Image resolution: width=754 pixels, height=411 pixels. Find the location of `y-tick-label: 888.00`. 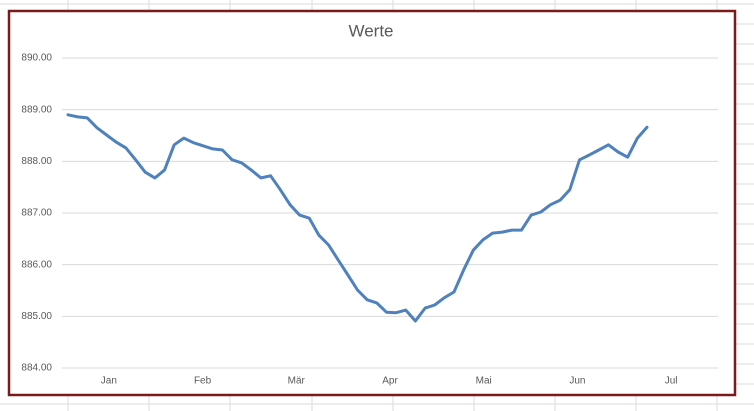

y-tick-label: 888.00 is located at coordinates (36, 161).